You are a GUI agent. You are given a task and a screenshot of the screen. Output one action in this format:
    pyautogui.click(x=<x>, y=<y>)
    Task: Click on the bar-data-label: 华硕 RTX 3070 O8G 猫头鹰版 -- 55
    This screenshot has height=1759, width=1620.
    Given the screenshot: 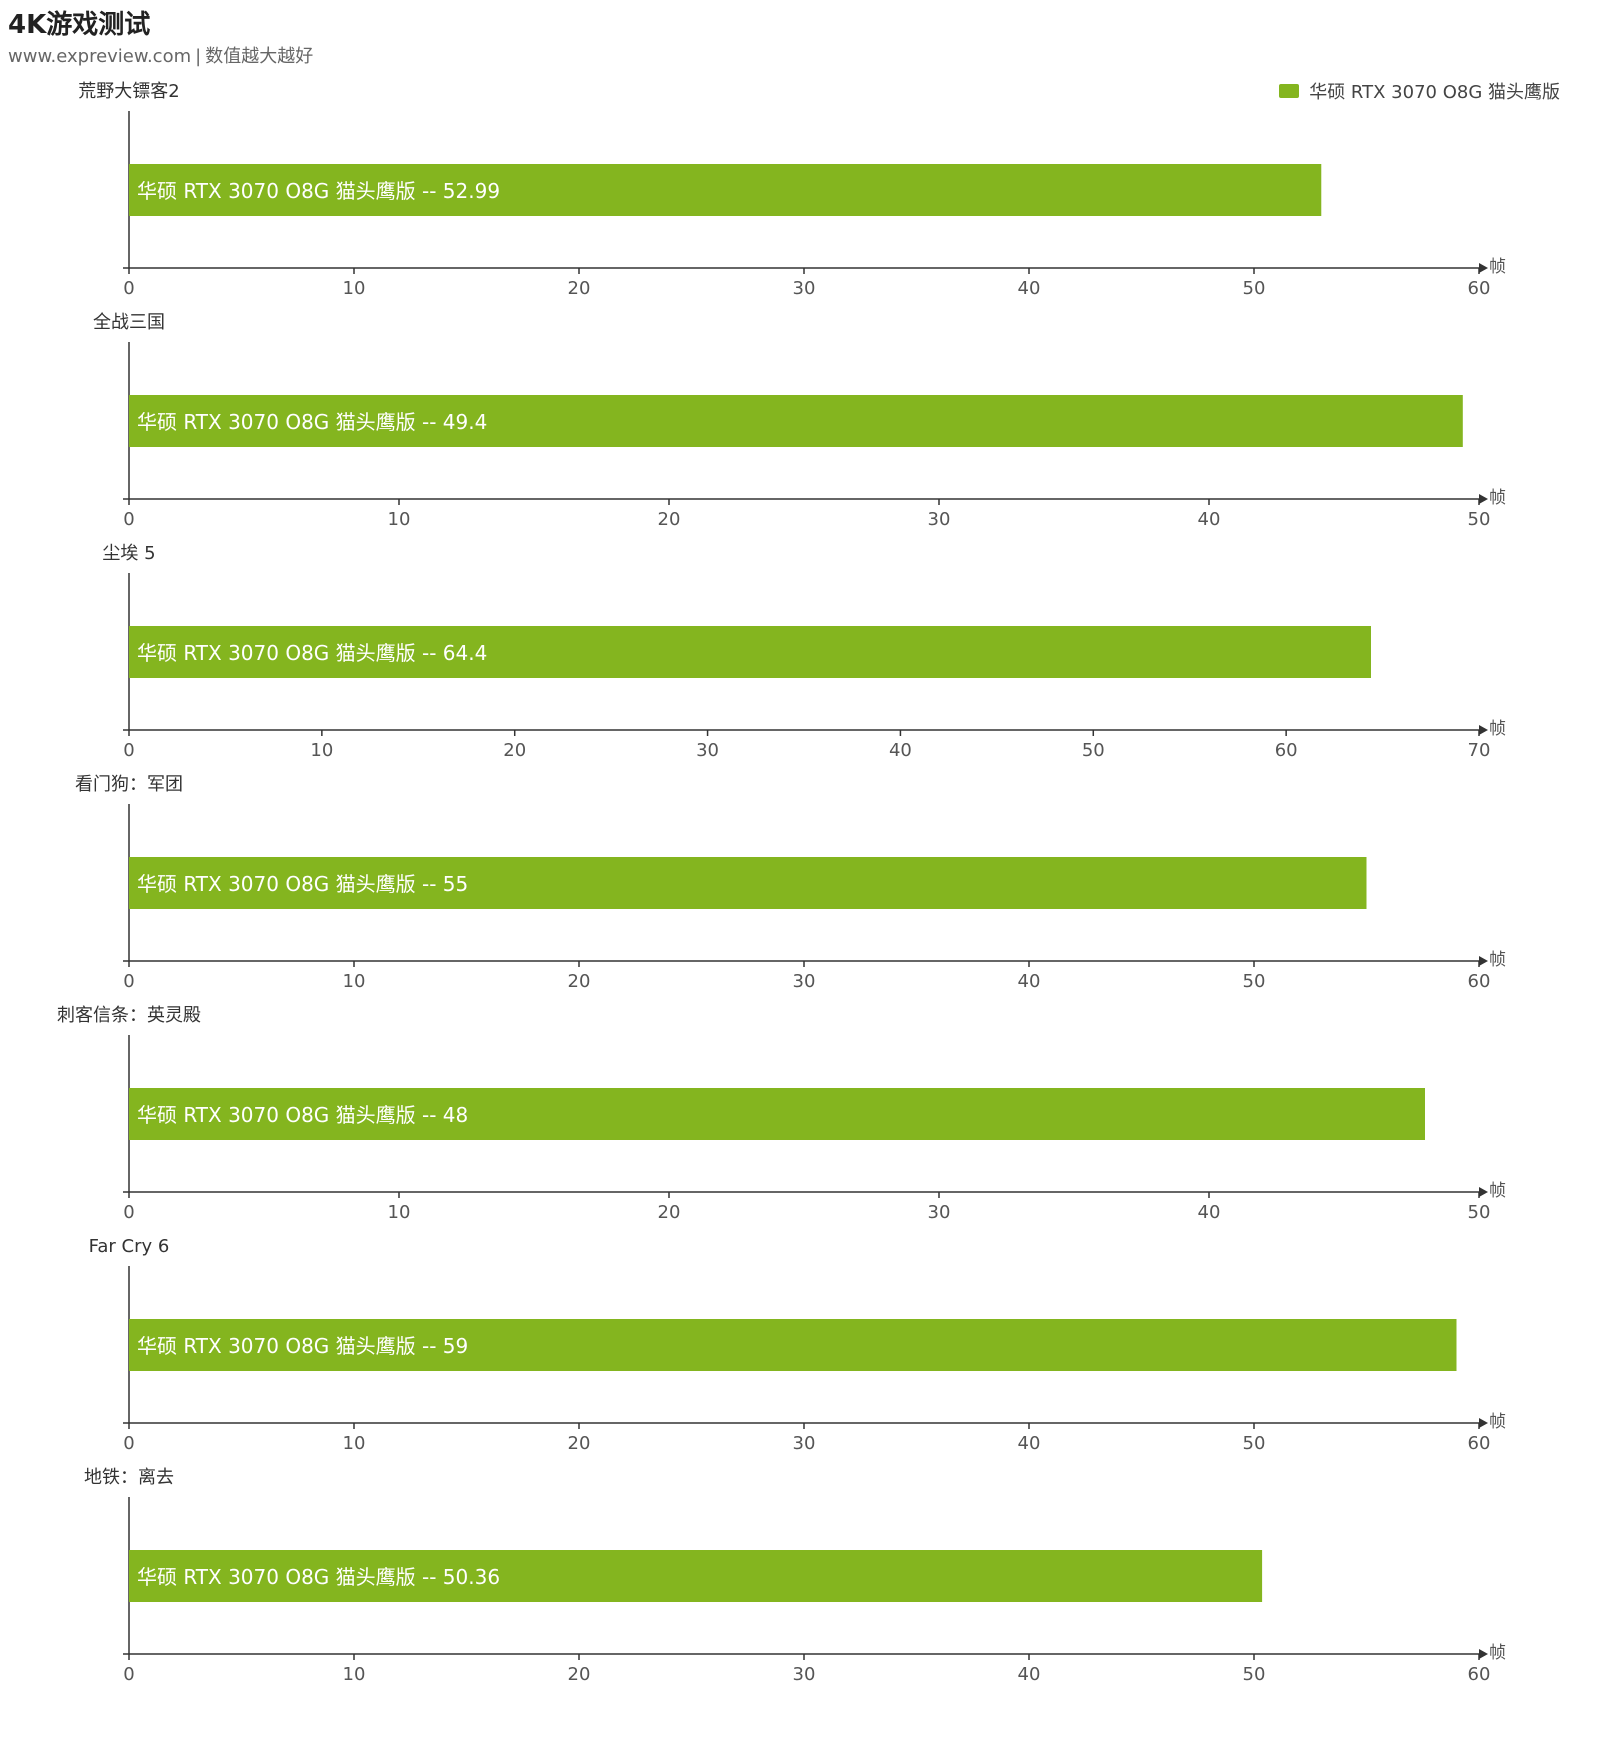 What is the action you would take?
    pyautogui.click(x=302, y=884)
    